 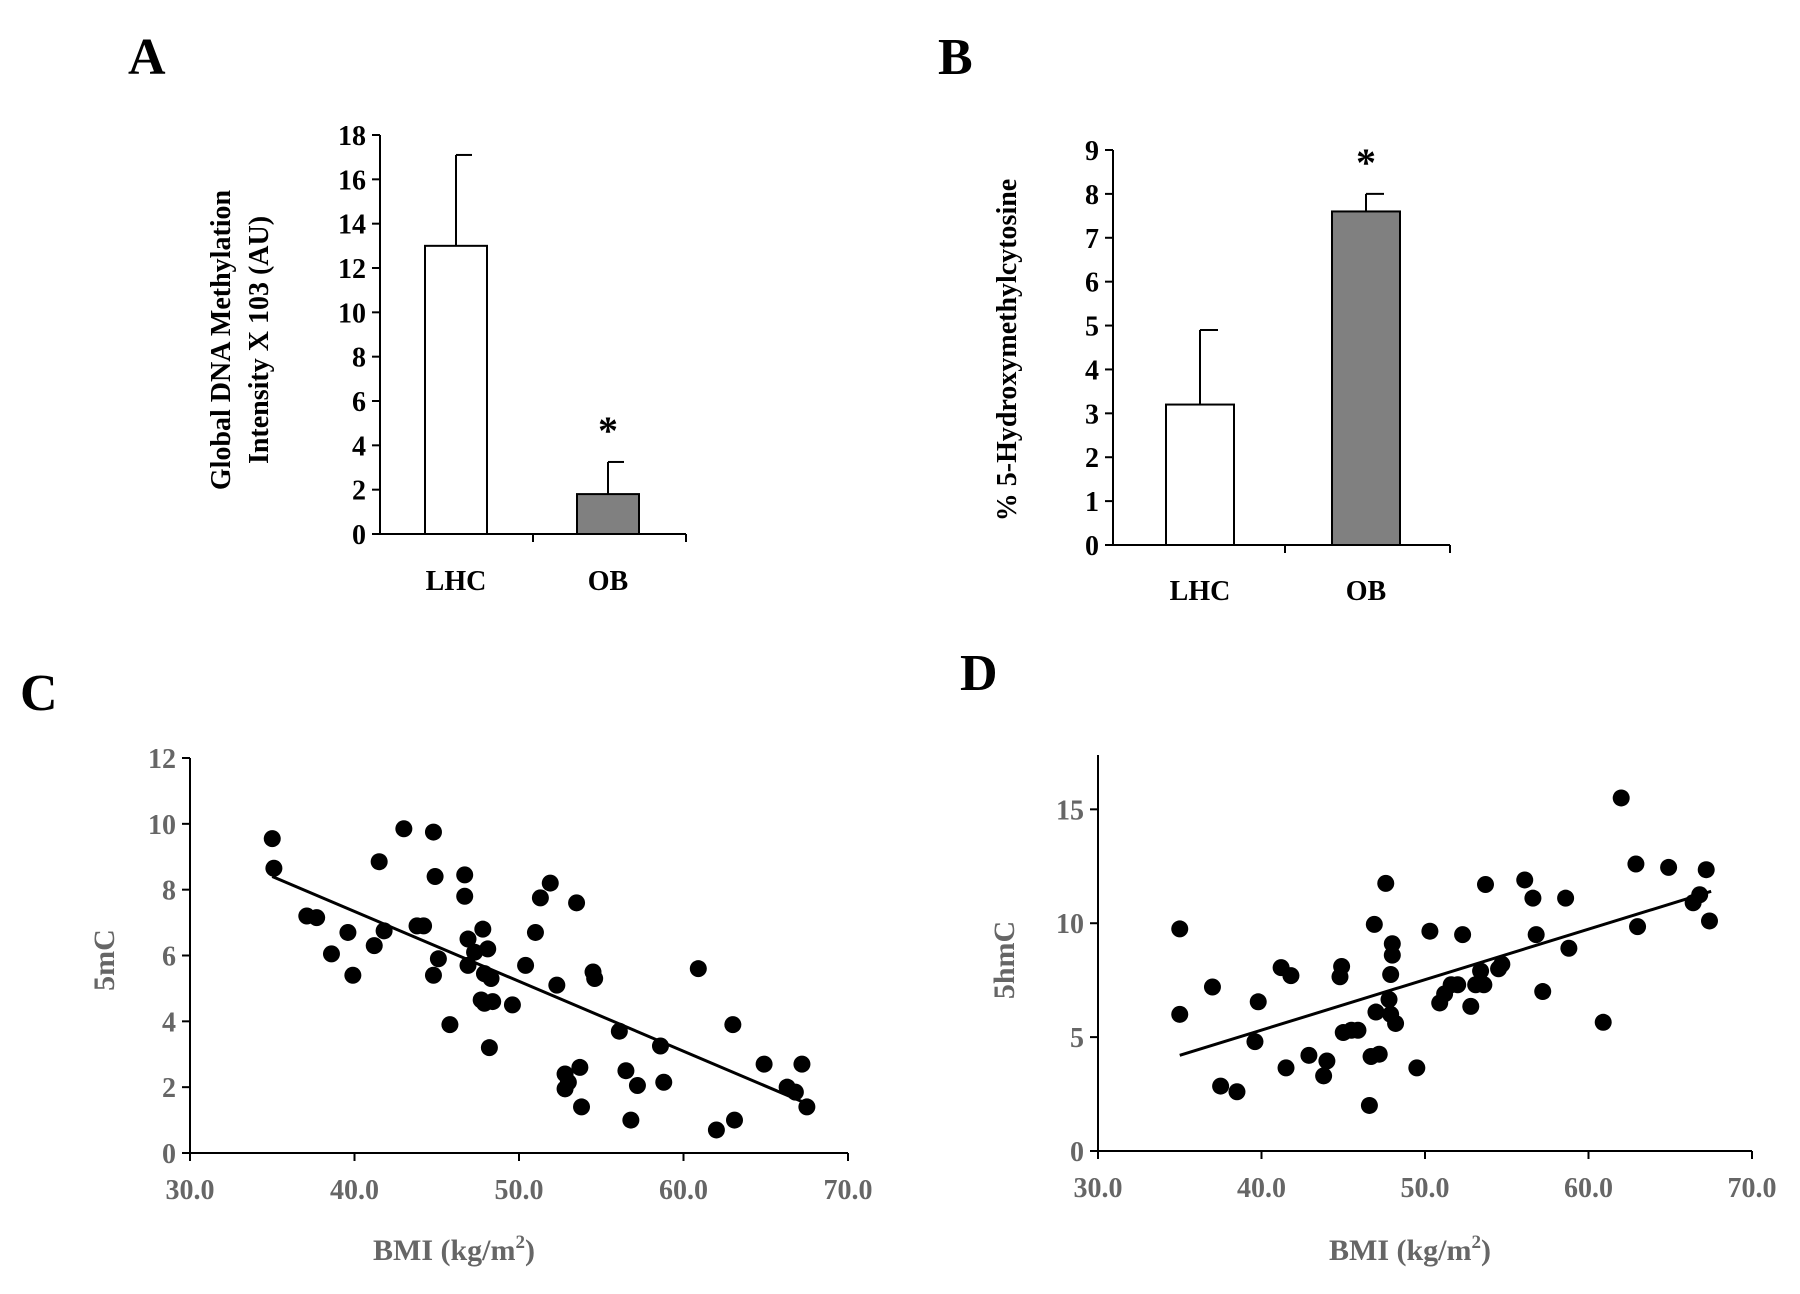 What do you see at coordinates (1588, 1188) in the screenshot?
I see `x-tick-label: 60.0` at bounding box center [1588, 1188].